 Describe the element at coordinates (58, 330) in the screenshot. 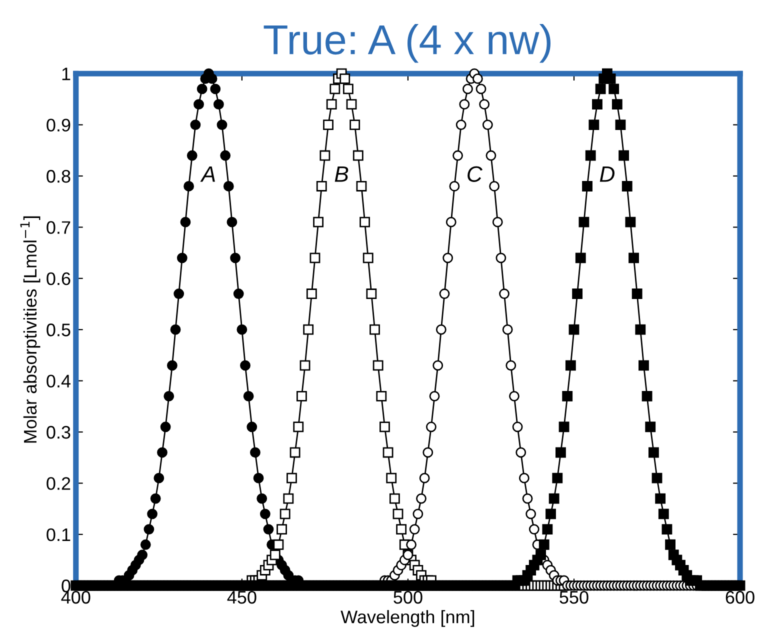

I see `y-tick-label: 0.5` at that location.